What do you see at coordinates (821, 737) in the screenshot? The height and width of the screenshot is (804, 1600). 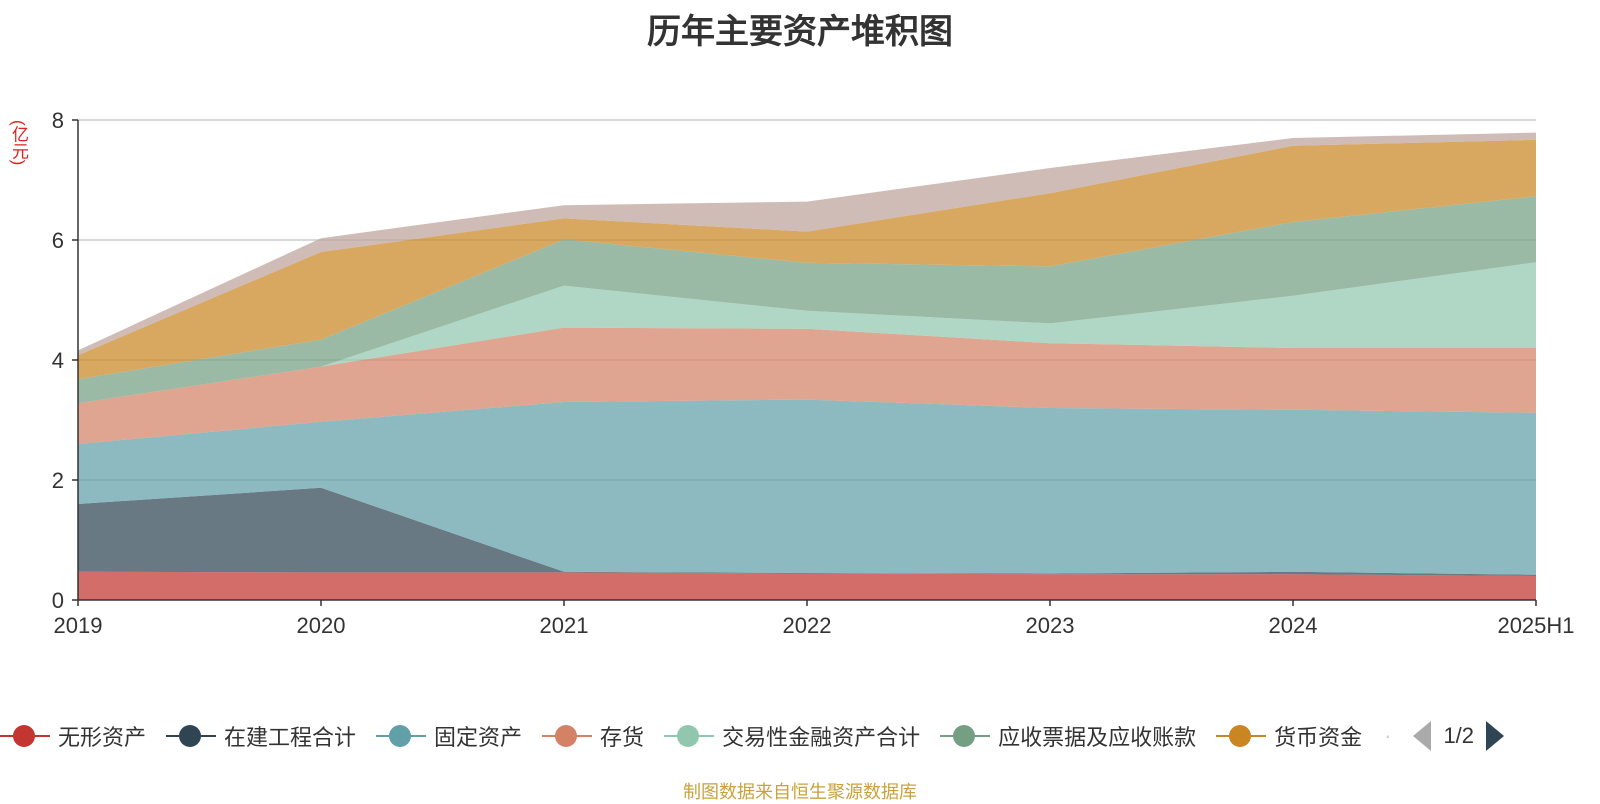 I see `legend-label-4: 交易性金融资产合计` at bounding box center [821, 737].